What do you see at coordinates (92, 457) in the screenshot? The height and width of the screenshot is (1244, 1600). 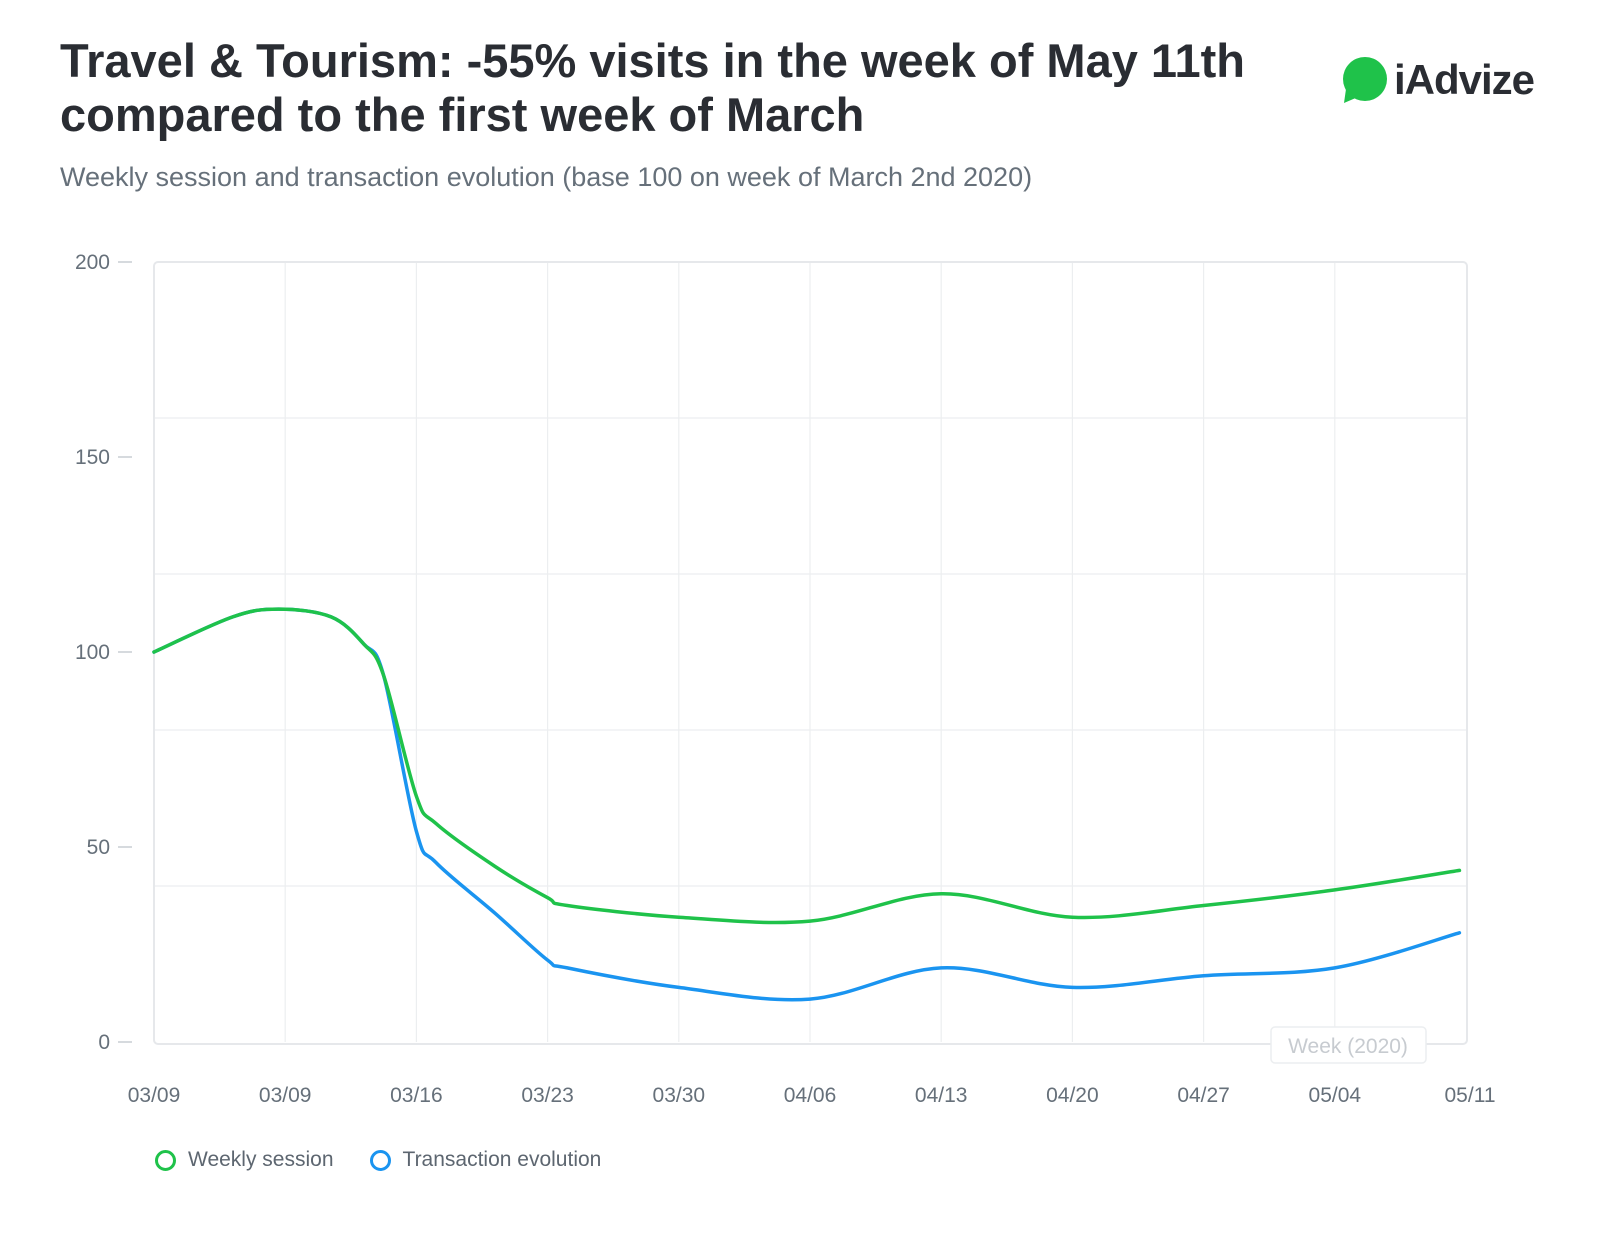 I see `y-tick-label: 150` at bounding box center [92, 457].